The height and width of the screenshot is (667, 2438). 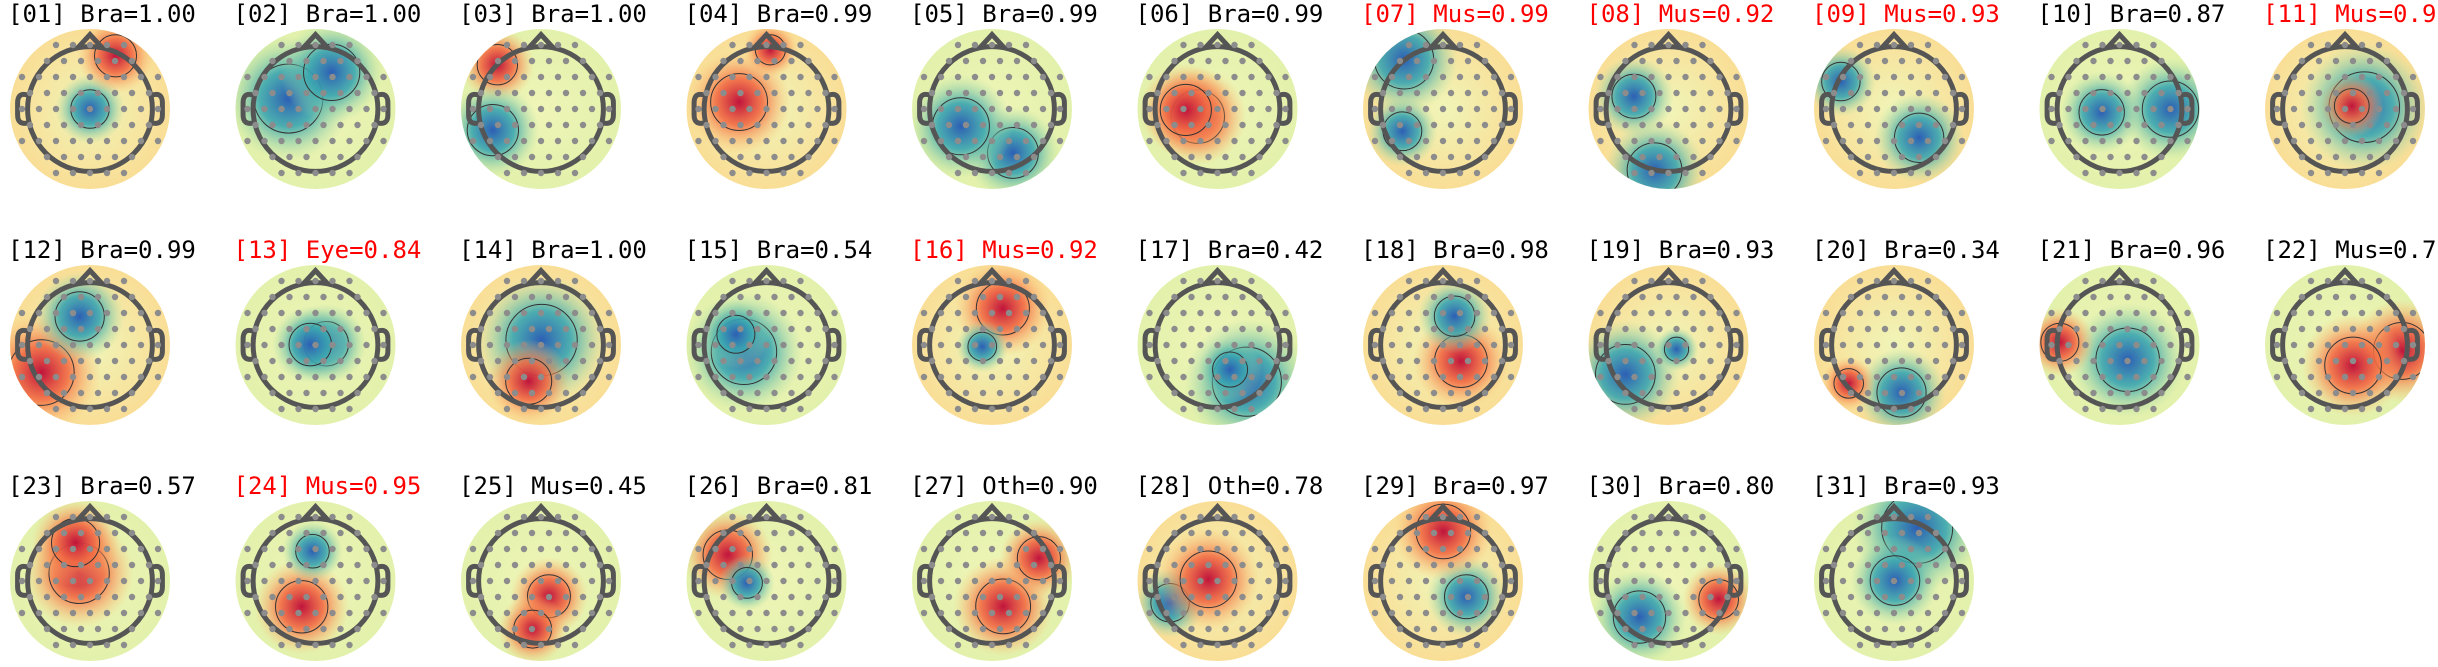 What do you see at coordinates (2353, 365) in the screenshot?
I see `topomap-blob` at bounding box center [2353, 365].